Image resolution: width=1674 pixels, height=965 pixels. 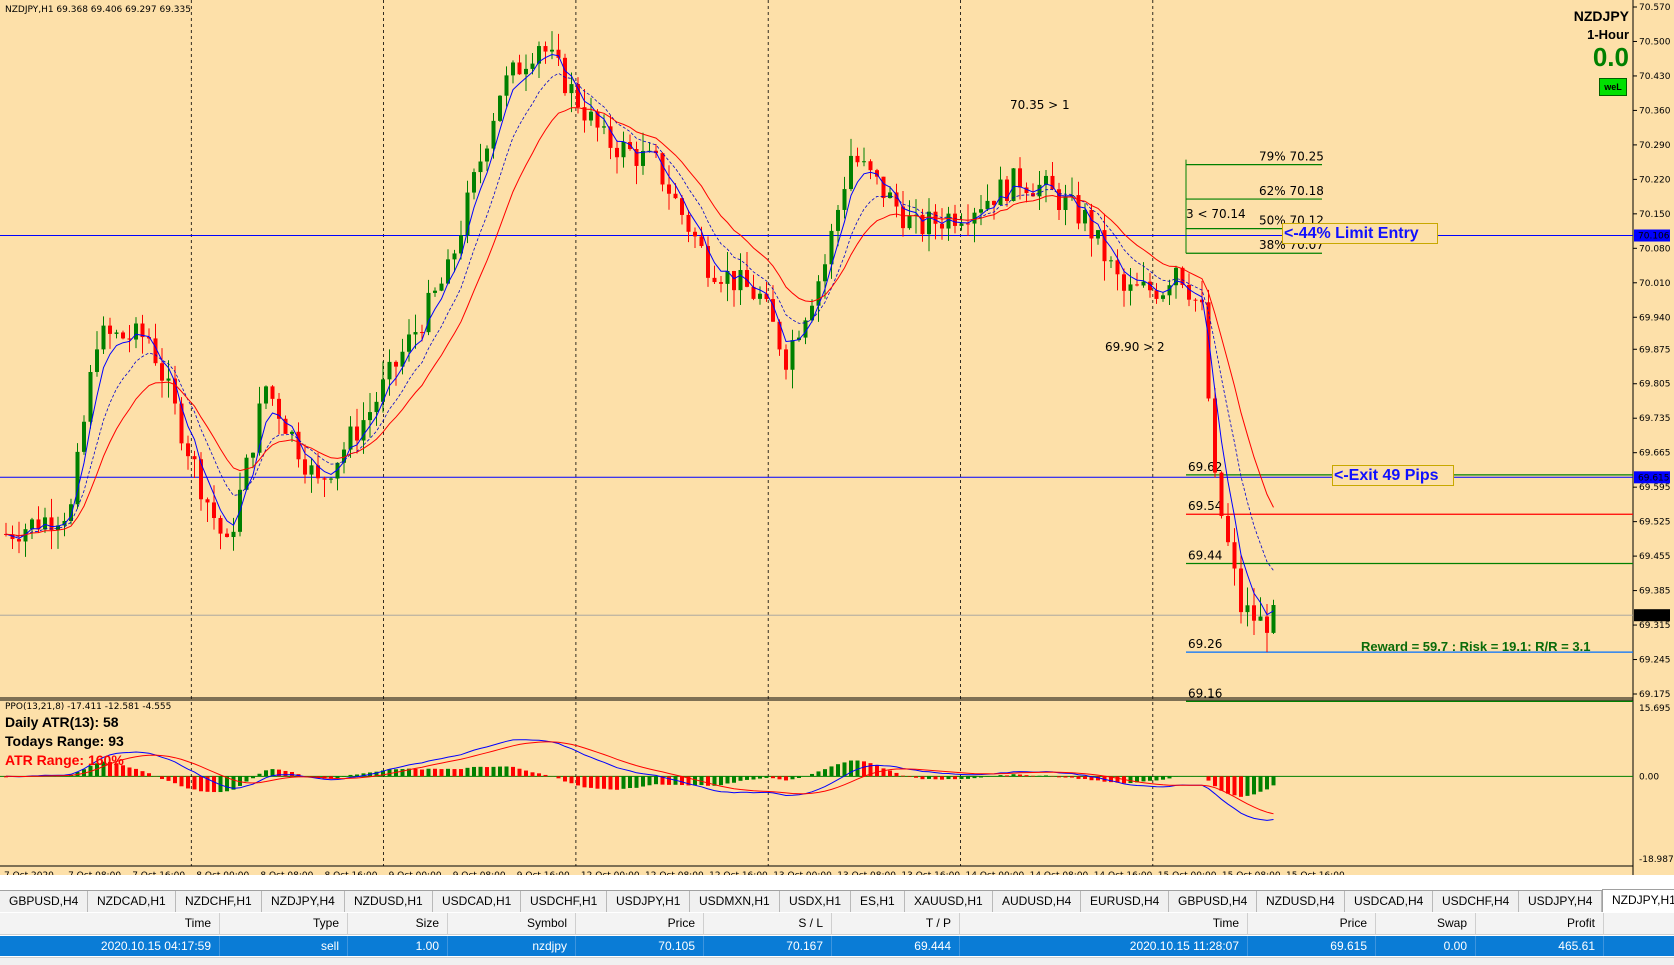 What do you see at coordinates (303, 901) in the screenshot?
I see `tab-nzdjpy-h4: NZDJPY,H4` at bounding box center [303, 901].